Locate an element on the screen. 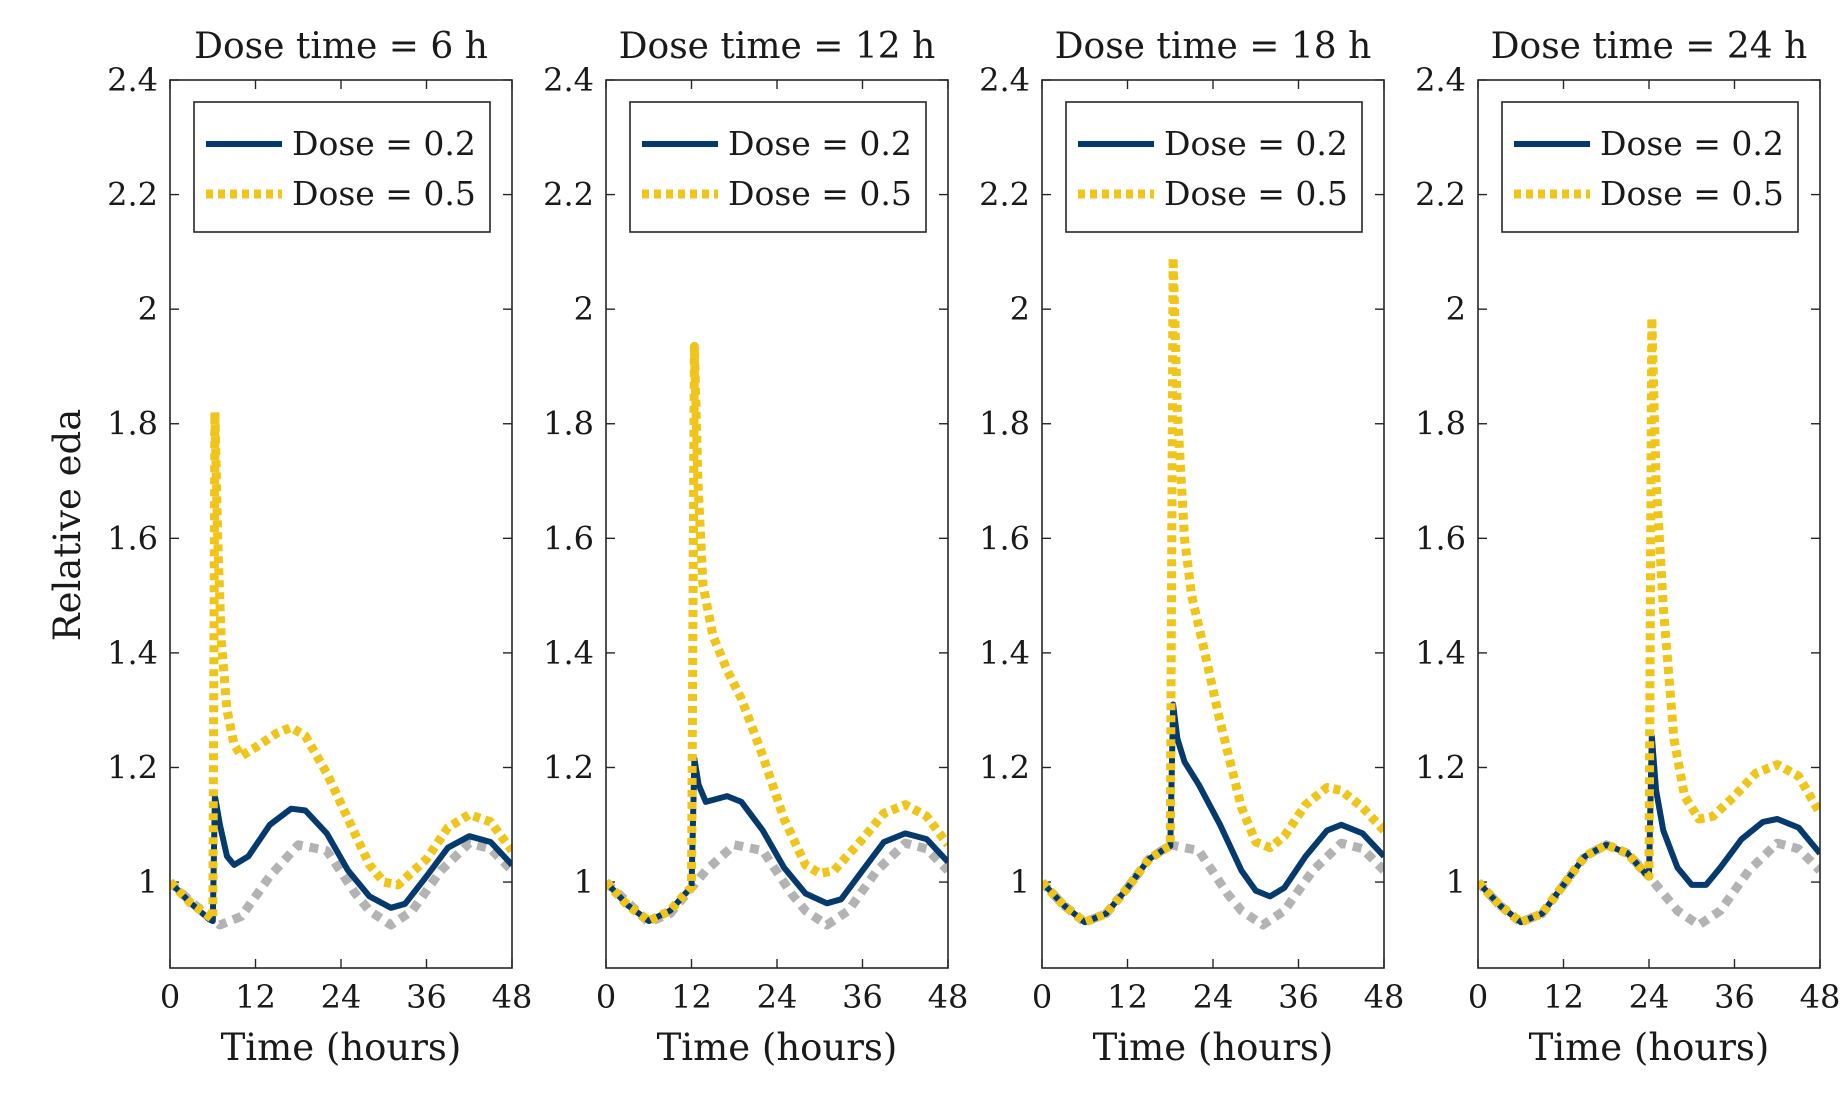 This screenshot has width=1848, height=1112. panel-title: Dose time = 18 h is located at coordinates (1213, 46).